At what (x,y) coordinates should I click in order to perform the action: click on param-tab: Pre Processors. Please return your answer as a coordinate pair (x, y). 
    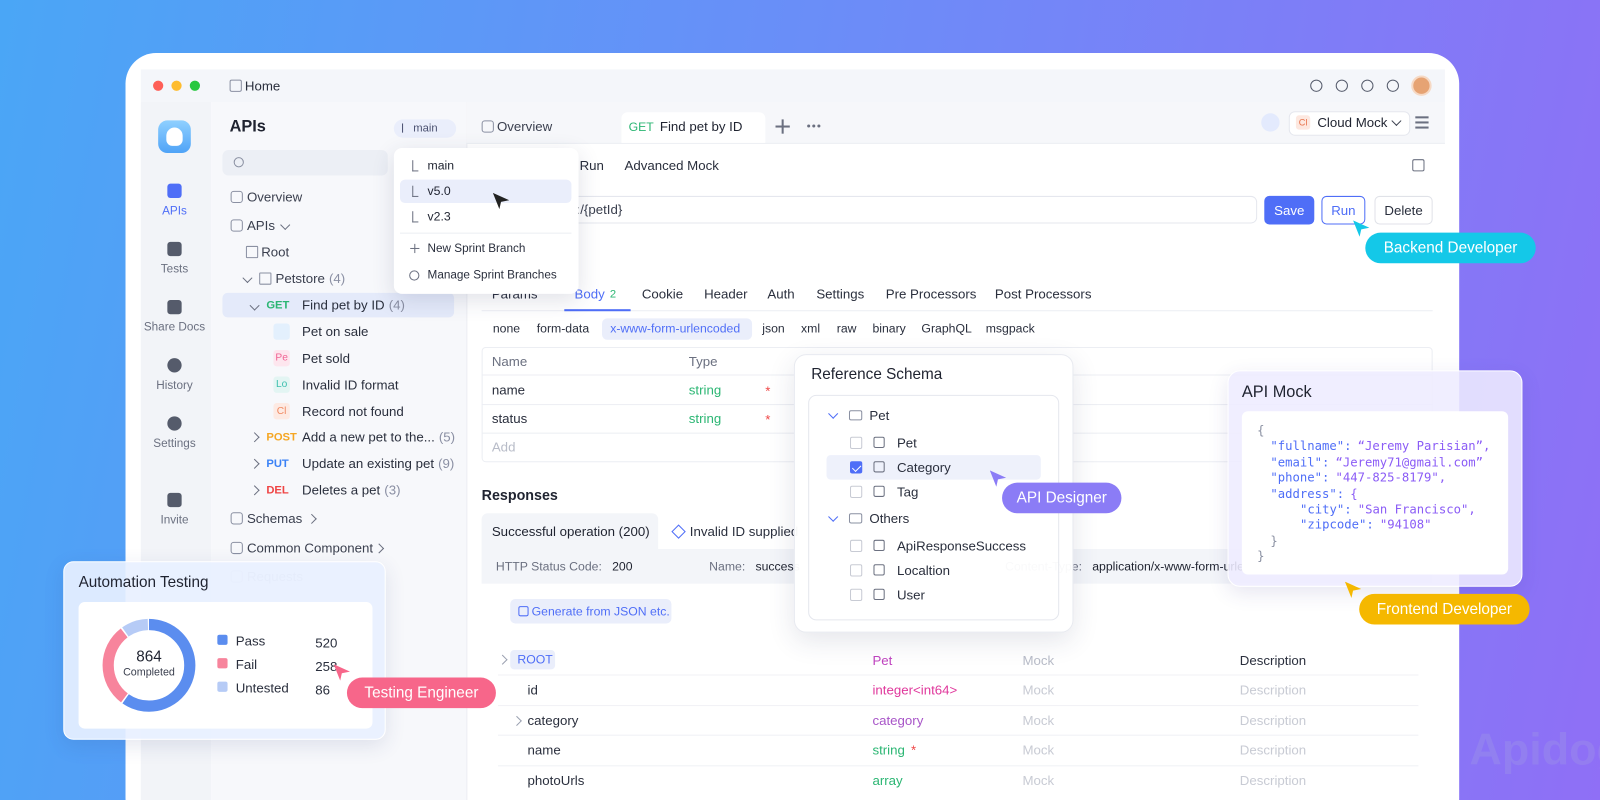
    Looking at the image, I should click on (931, 293).